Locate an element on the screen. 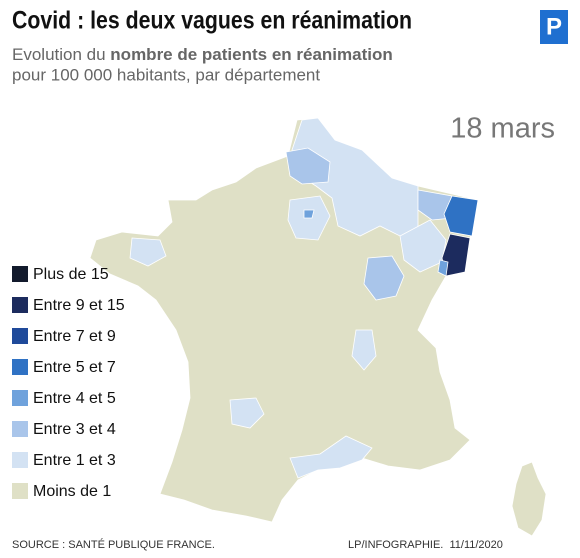 The width and height of the screenshot is (580, 558). legend-label: Plus de 15 is located at coordinates (71, 274).